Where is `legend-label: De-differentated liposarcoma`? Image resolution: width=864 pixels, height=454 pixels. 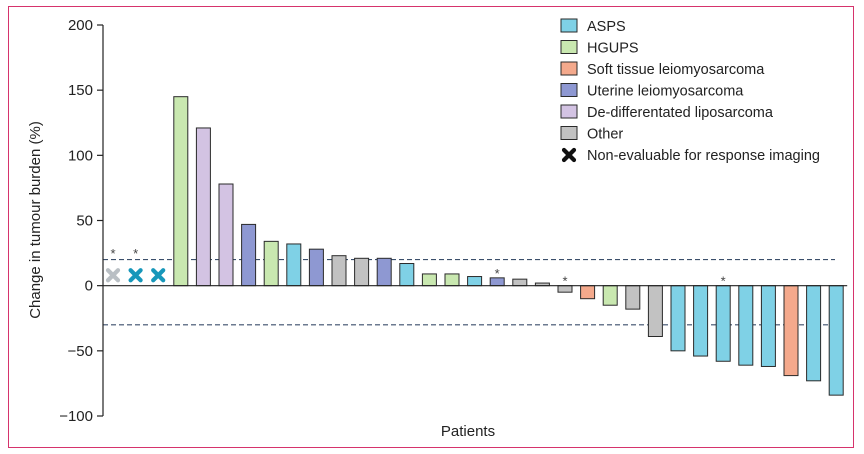 legend-label: De-differentated liposarcoma is located at coordinates (680, 113).